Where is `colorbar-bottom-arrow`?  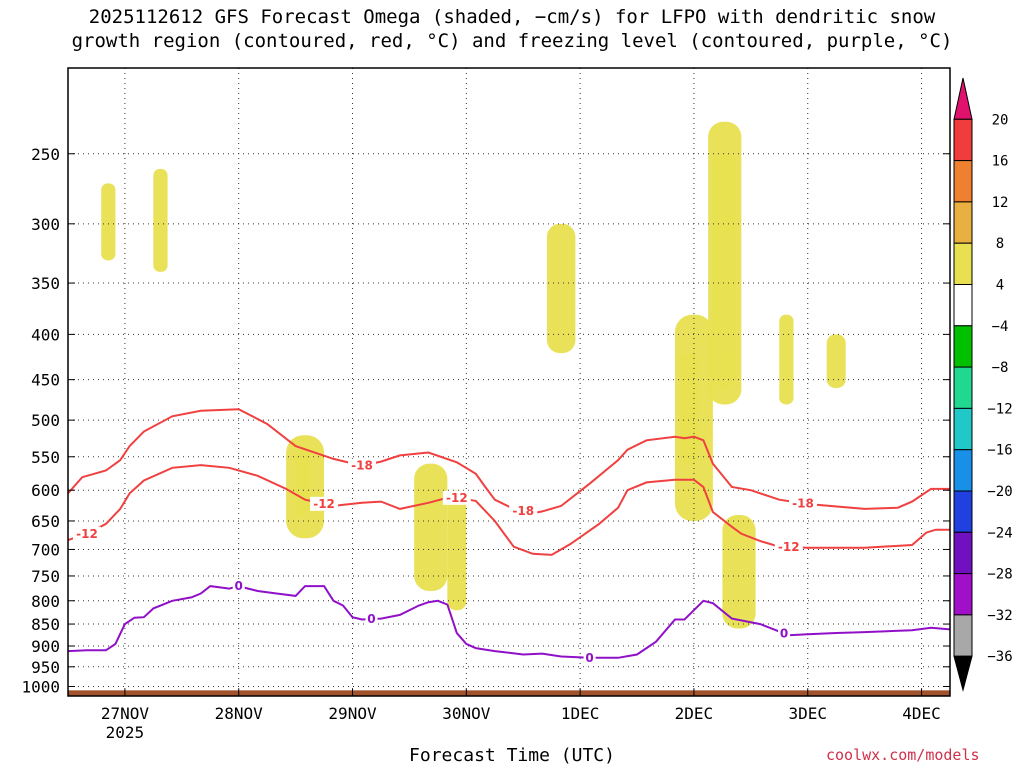
colorbar-bottom-arrow is located at coordinates (963, 673).